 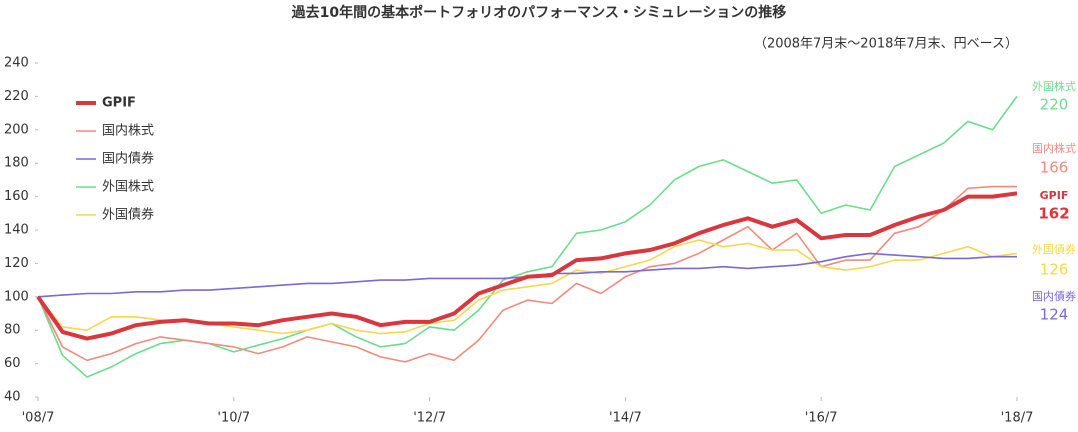 What do you see at coordinates (12, 363) in the screenshot?
I see `y-tick-label: 60` at bounding box center [12, 363].